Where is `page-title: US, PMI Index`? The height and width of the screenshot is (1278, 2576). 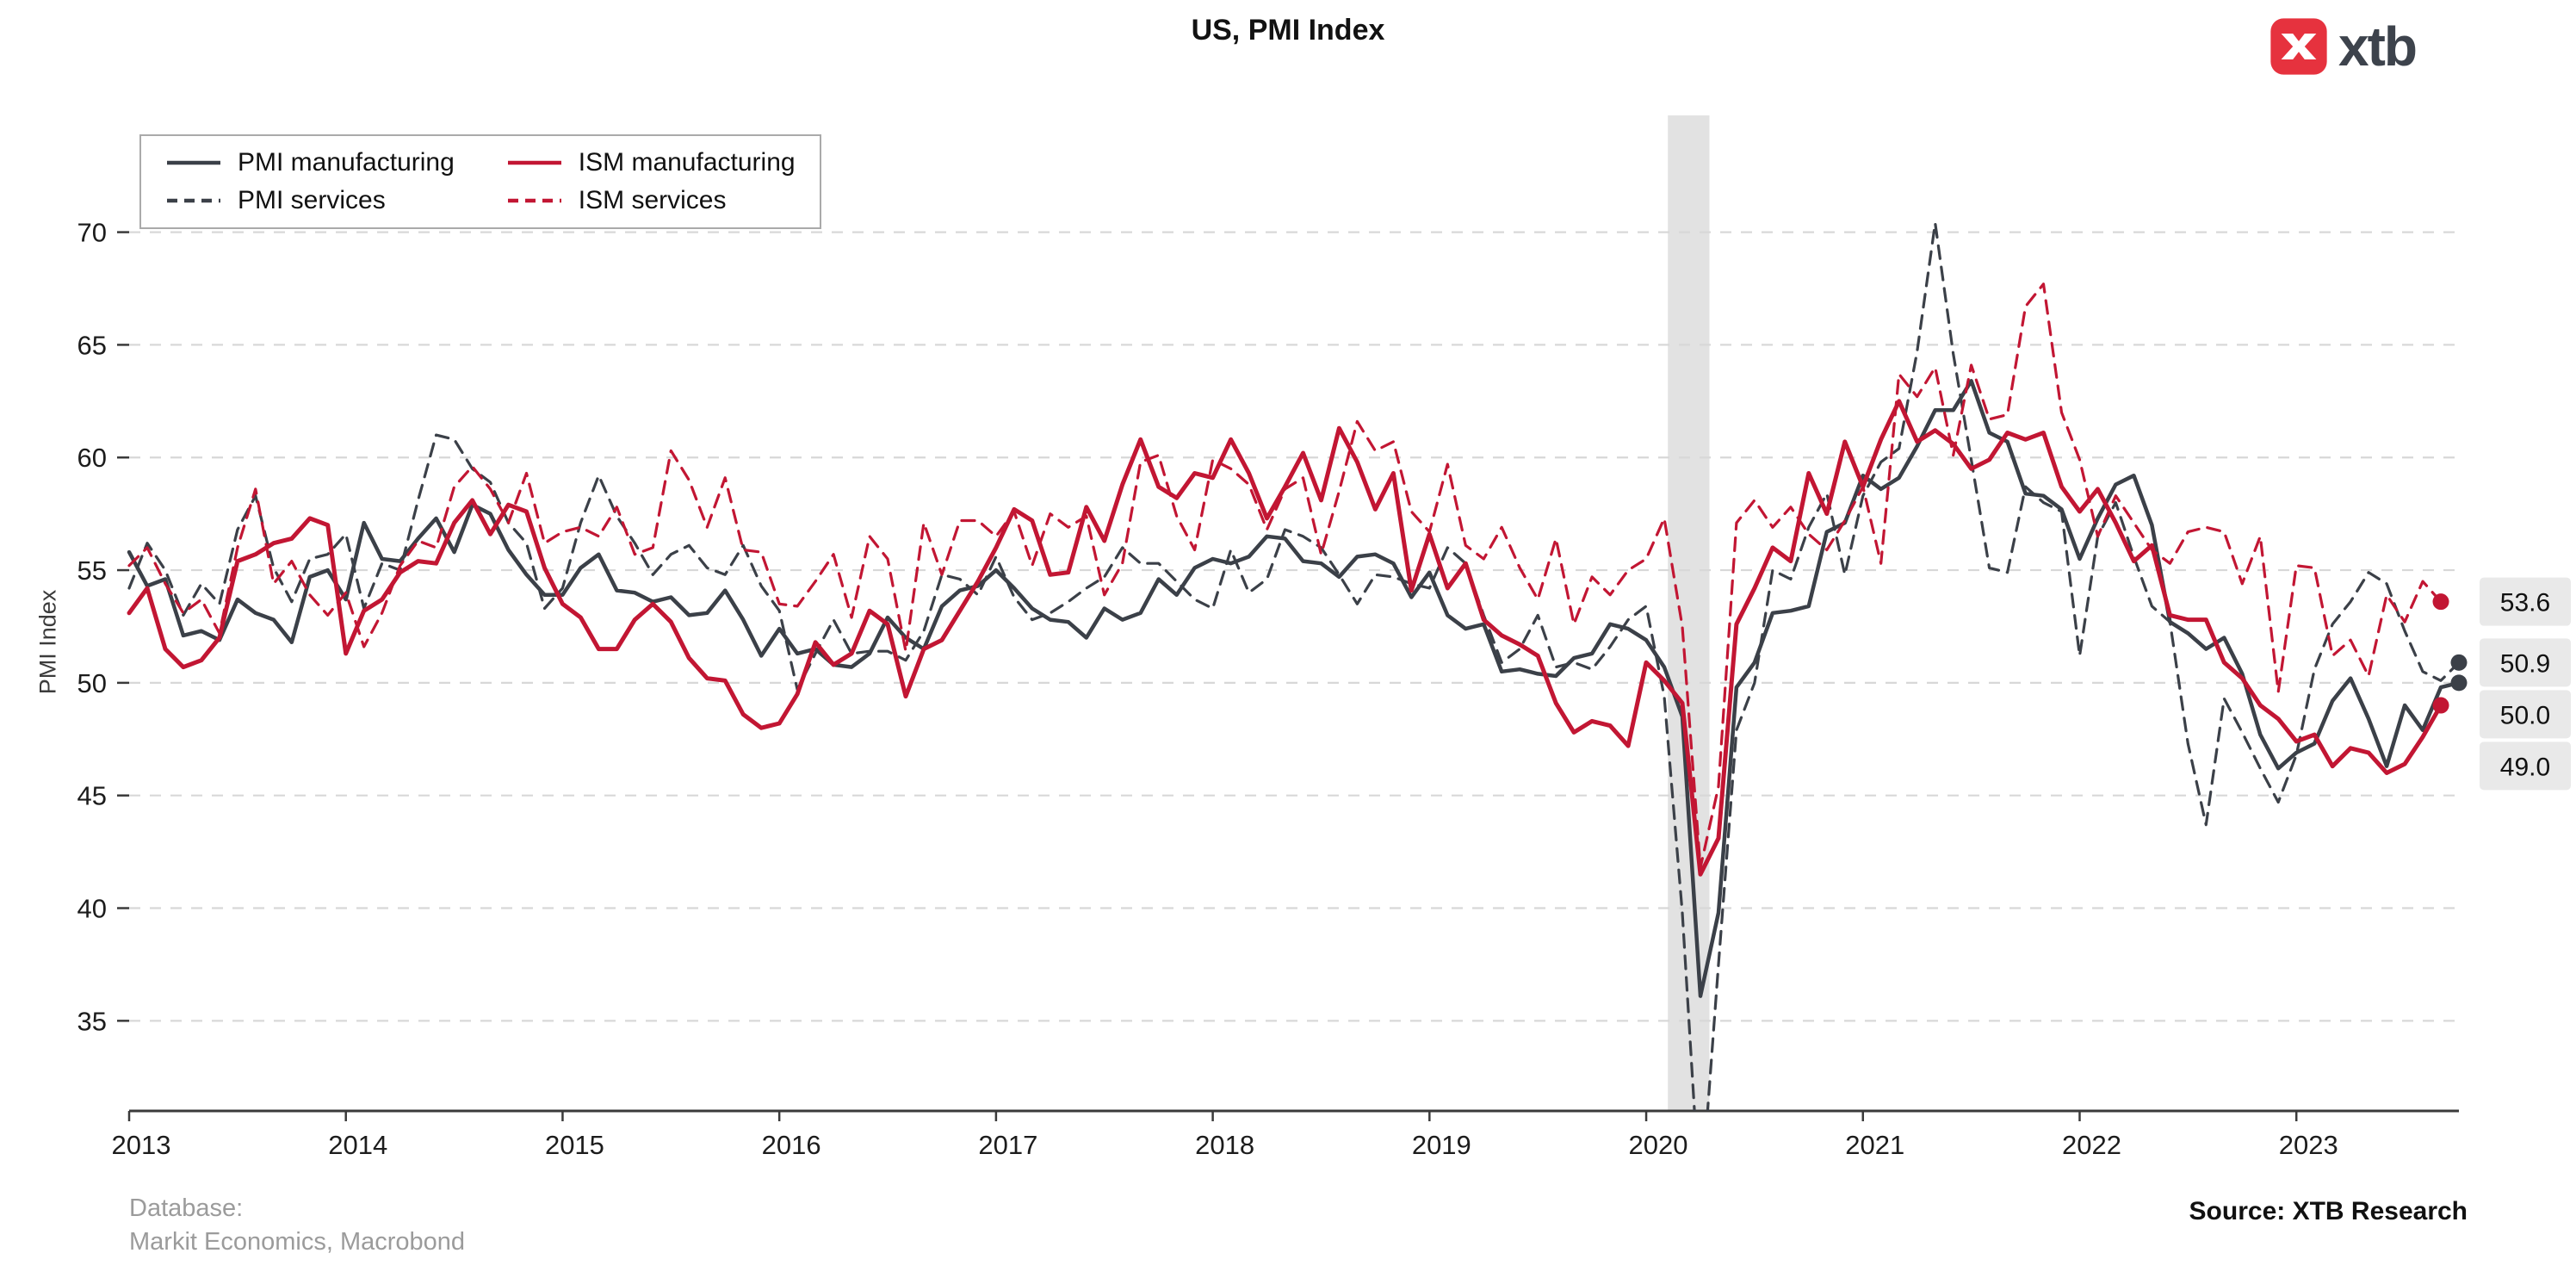
page-title: US, PMI Index is located at coordinates (1288, 30).